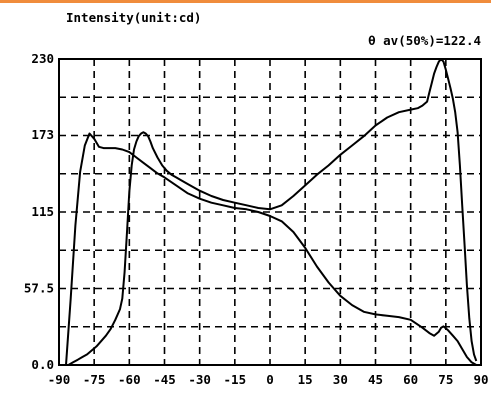  Describe the element at coordinates (164, 379) in the screenshot. I see `x-tick-label: -45` at that location.